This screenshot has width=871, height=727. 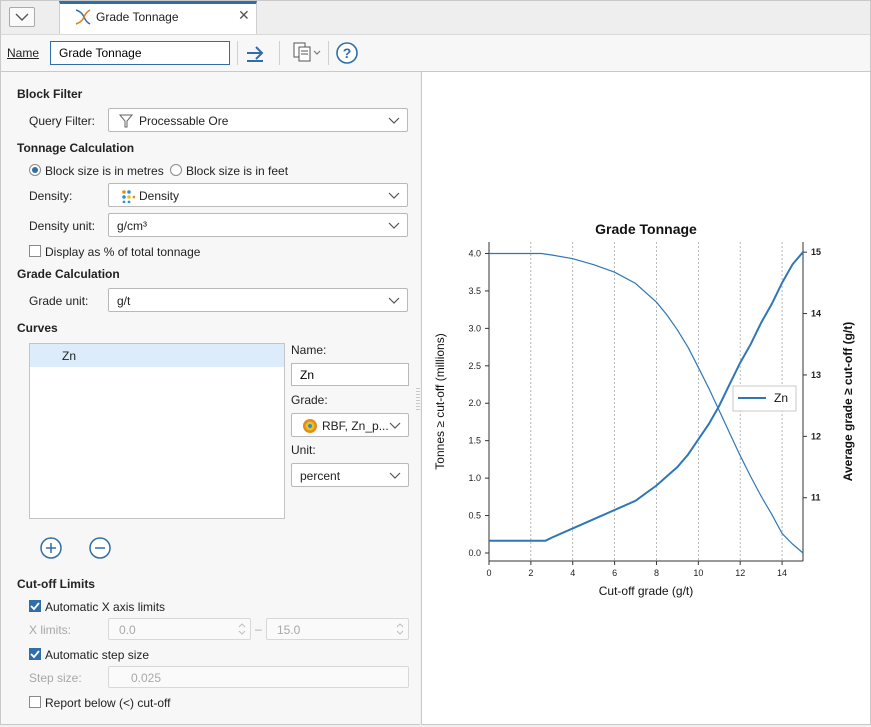 What do you see at coordinates (62, 226) in the screenshot?
I see `density-unit-label: Density unit:` at bounding box center [62, 226].